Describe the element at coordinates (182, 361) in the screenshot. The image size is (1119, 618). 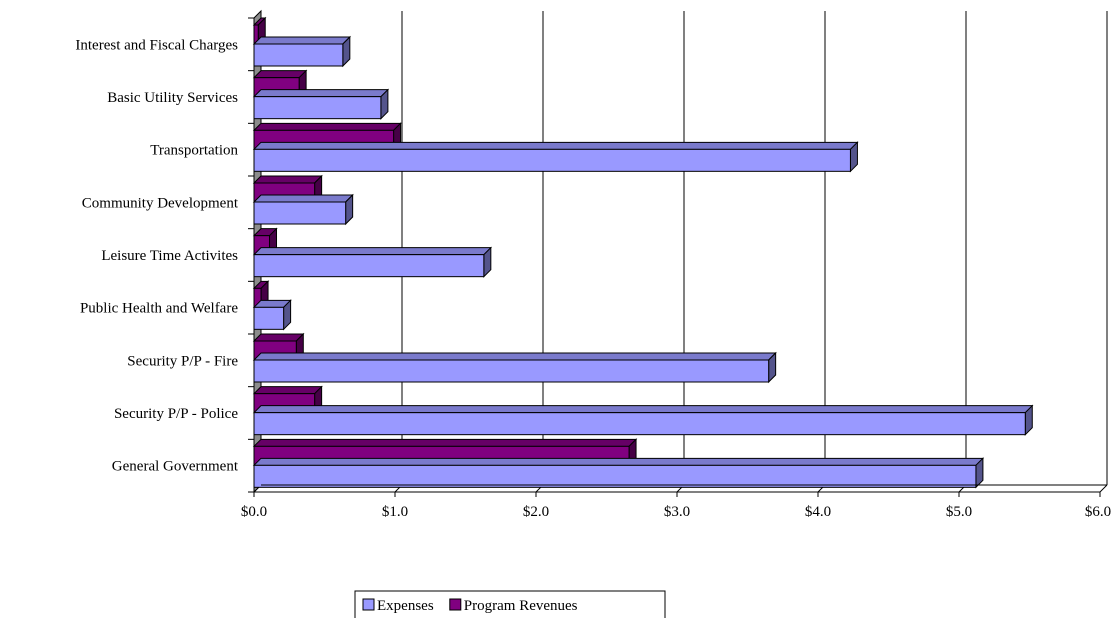
I see `category-label: Security P/P - Fire` at that location.